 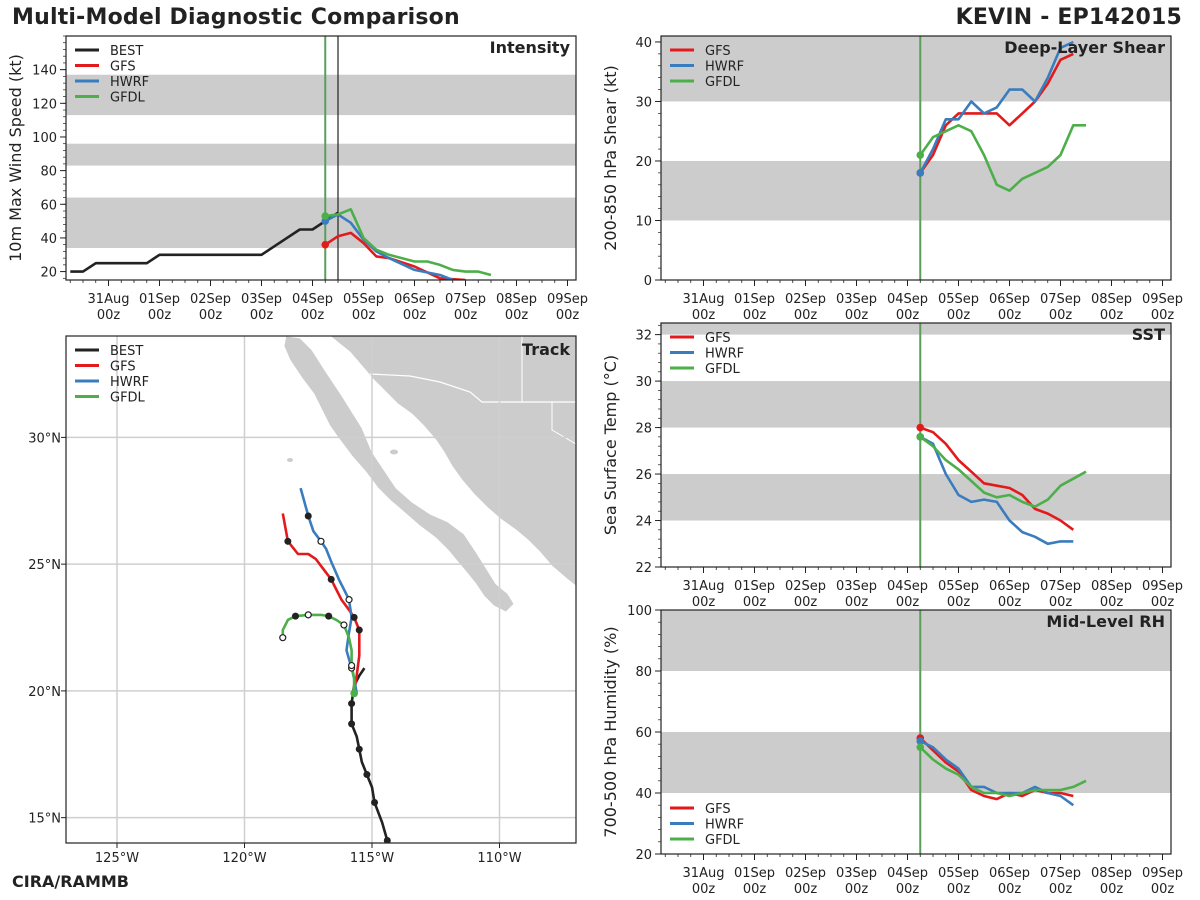 What do you see at coordinates (920, 173) in the screenshot?
I see `shear-init-point-hwrf` at bounding box center [920, 173].